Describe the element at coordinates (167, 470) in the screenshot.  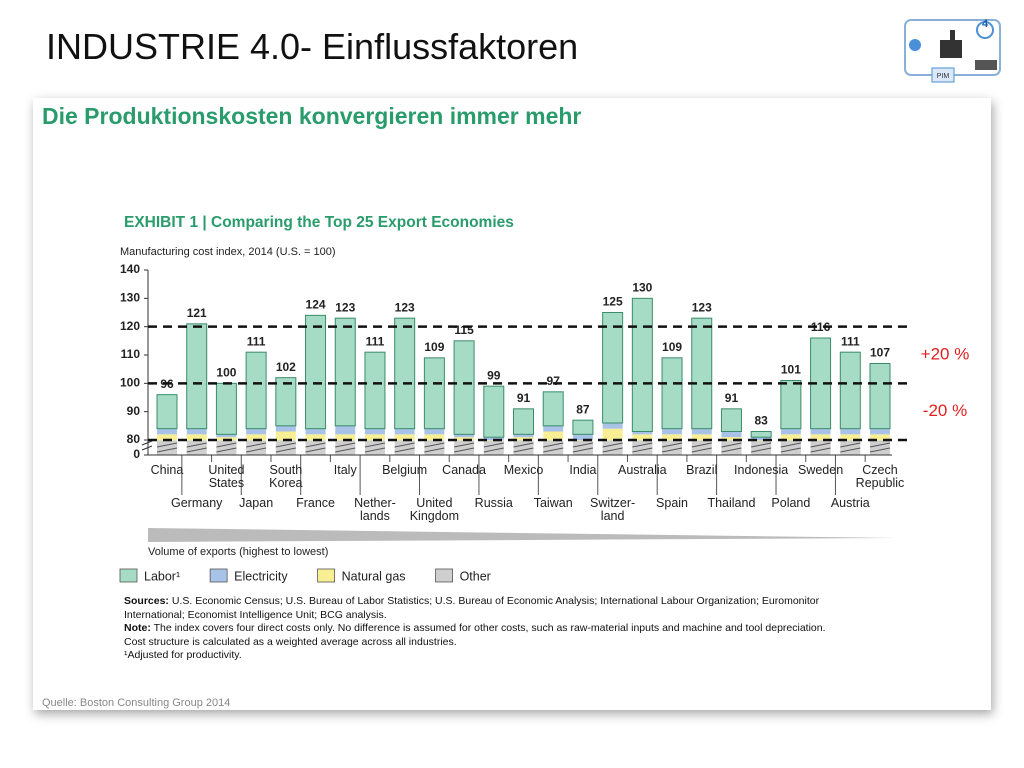
I see `x-tick-label: China` at that location.